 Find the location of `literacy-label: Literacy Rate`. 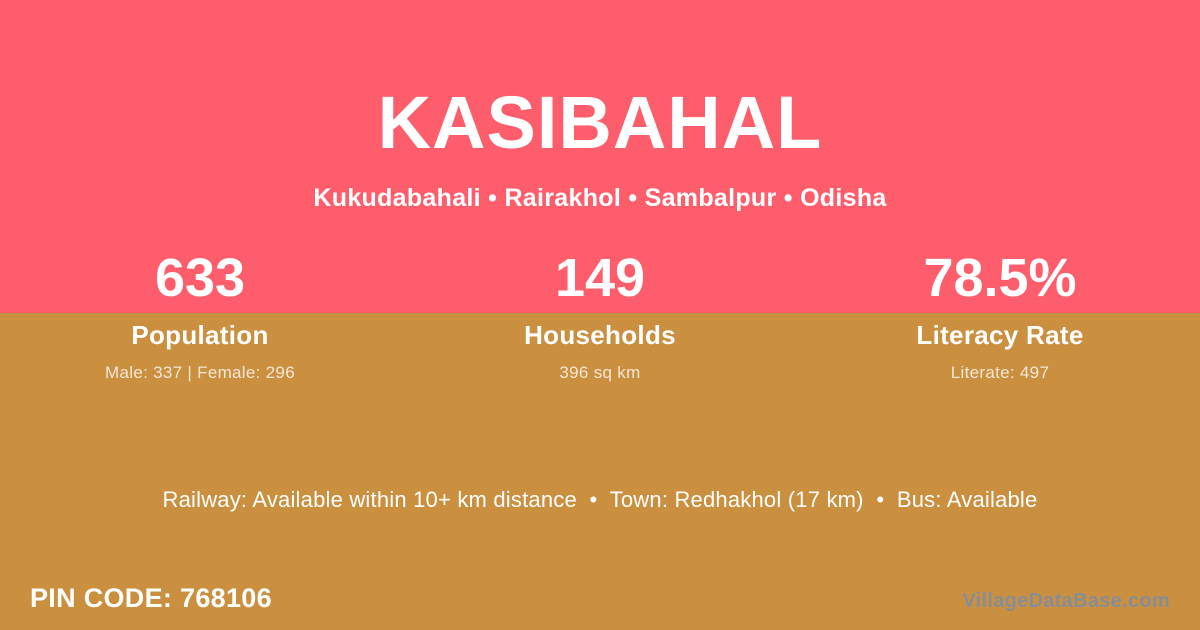

literacy-label: Literacy Rate is located at coordinates (1000, 335).